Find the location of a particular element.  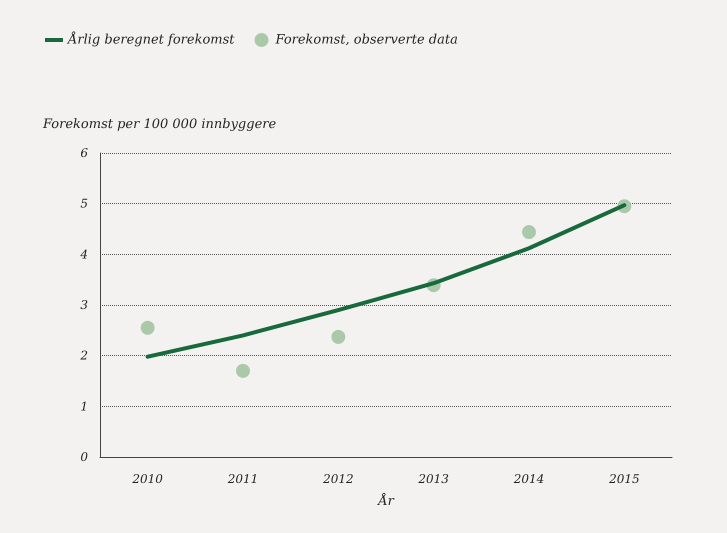

y-axis-title: Forekomst per 100 000 innbyggere is located at coordinates (159, 124).